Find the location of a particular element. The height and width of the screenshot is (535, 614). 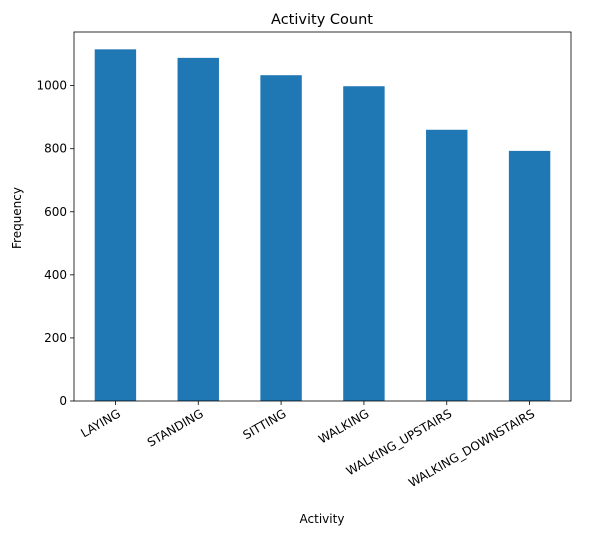

y-axis-label: Frequency is located at coordinates (17, 218).